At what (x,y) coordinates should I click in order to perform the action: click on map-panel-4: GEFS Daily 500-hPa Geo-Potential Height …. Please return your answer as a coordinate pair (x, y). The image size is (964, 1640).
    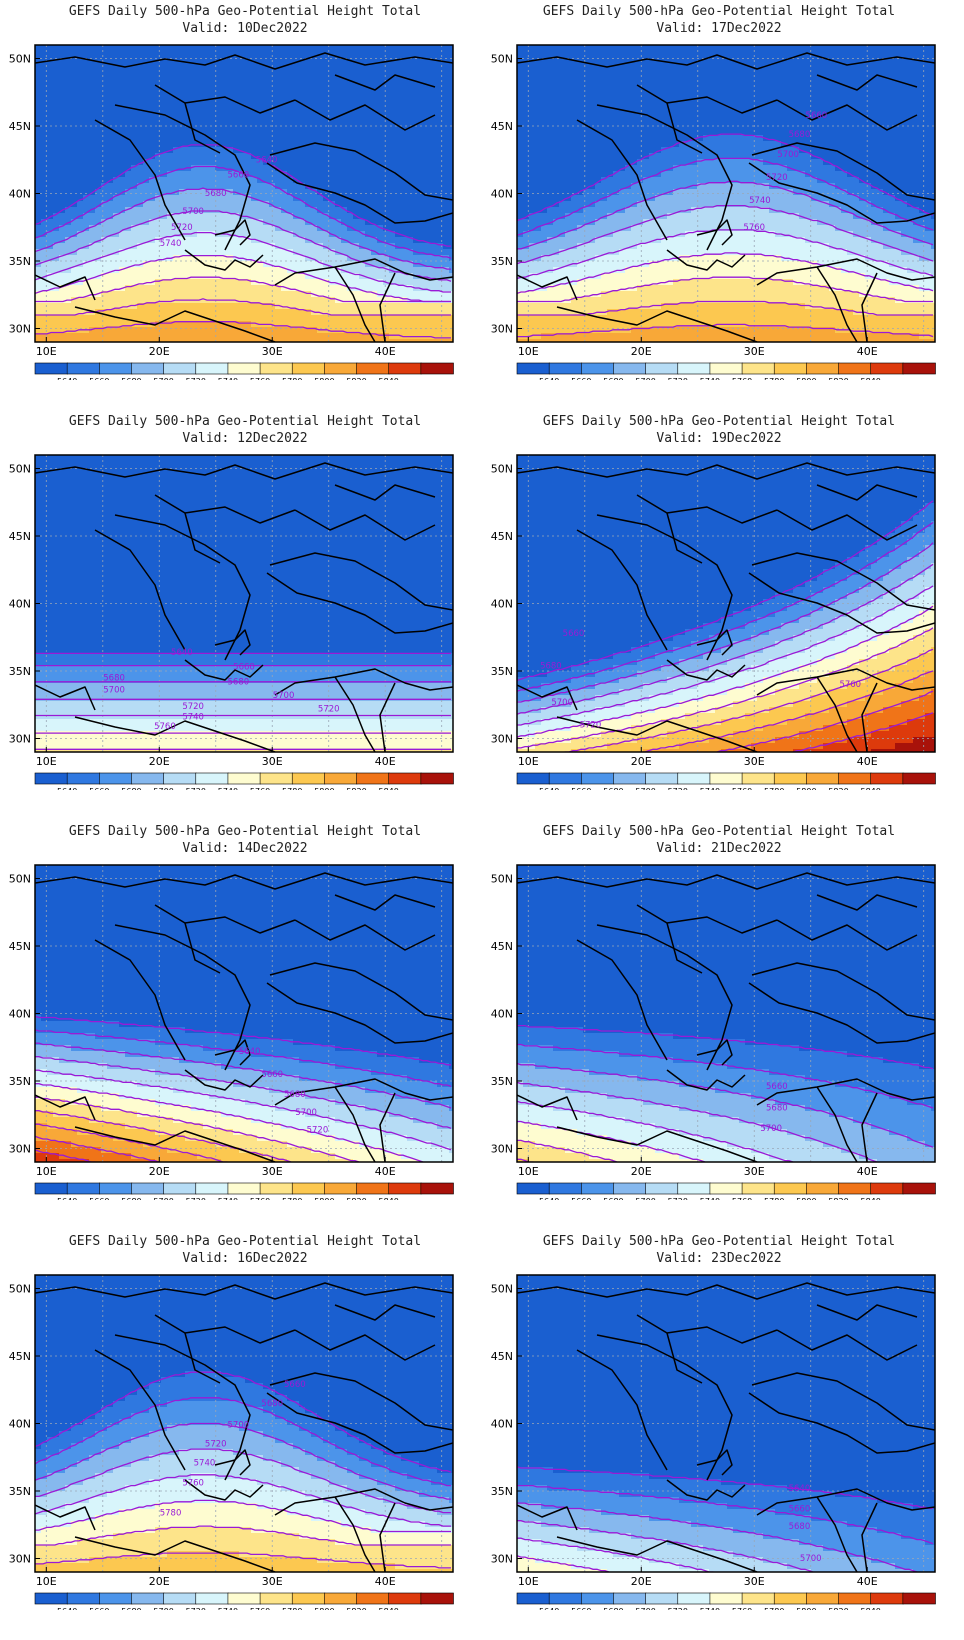
    Looking at the image, I should click on (723, 615).